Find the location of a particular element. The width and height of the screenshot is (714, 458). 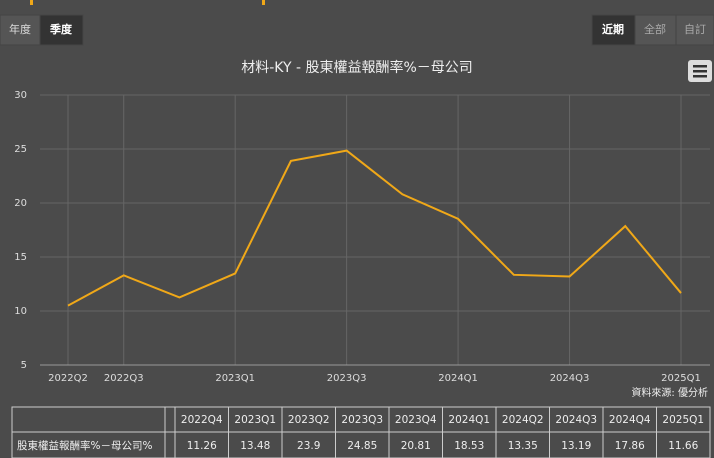

x-tick-label: 2024Q1 is located at coordinates (458, 378).